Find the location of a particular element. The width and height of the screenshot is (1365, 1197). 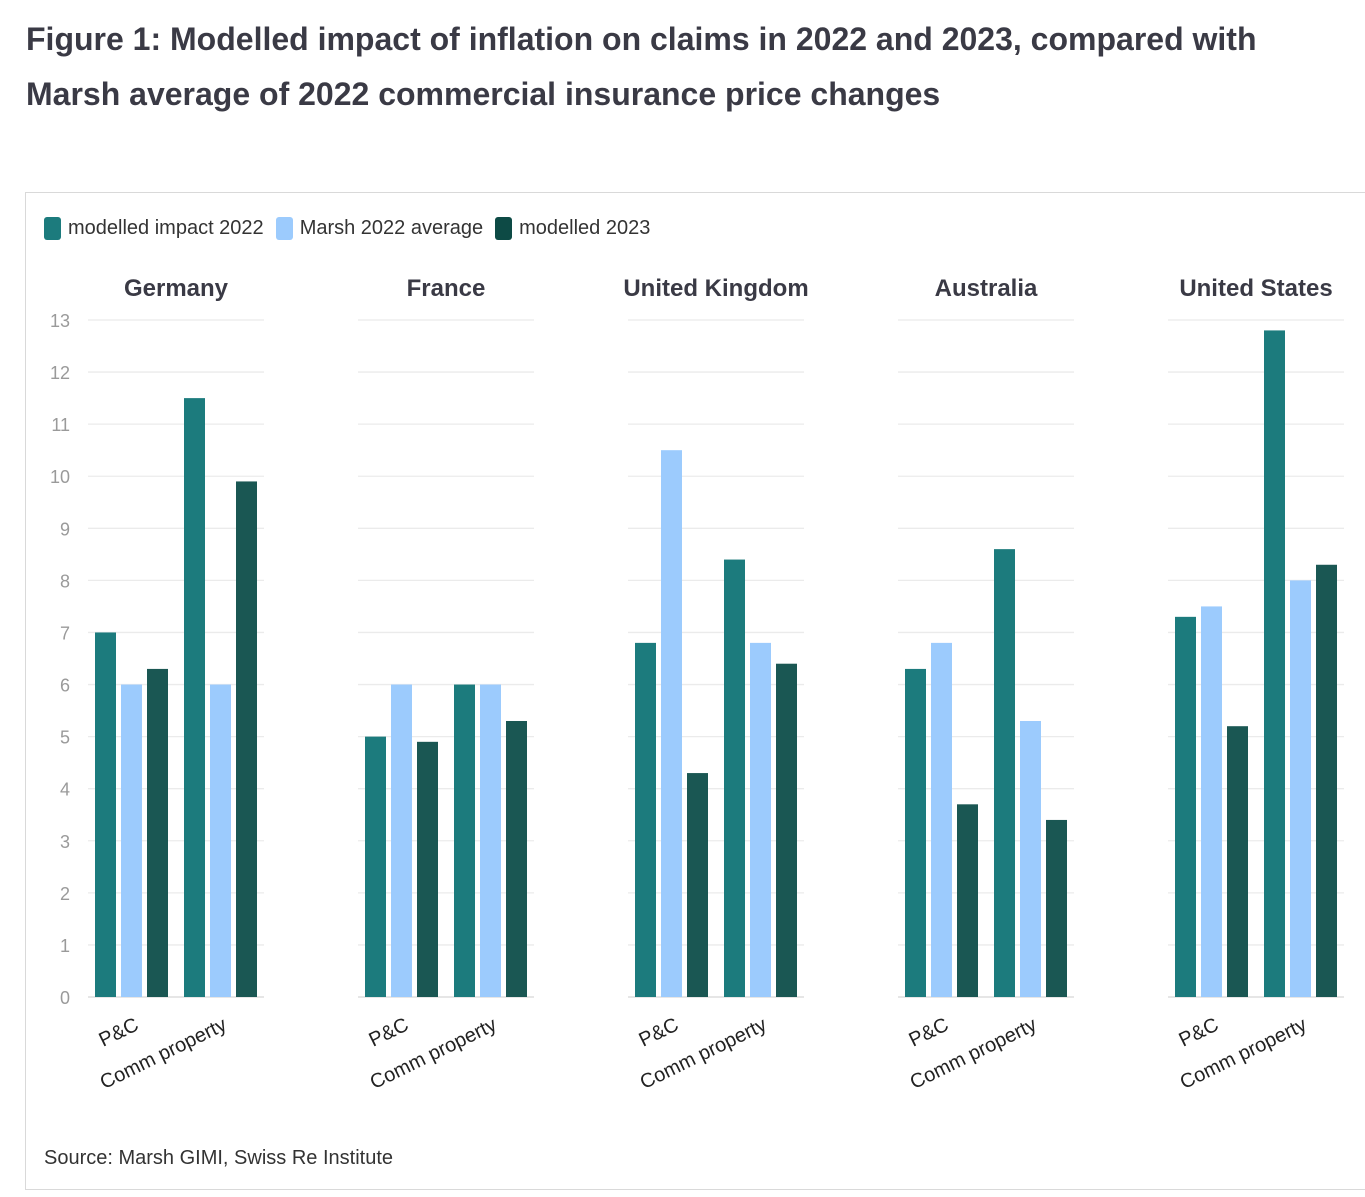

bar-united-kingdom-comm-property-modelled-impact-2022 is located at coordinates (734, 778).